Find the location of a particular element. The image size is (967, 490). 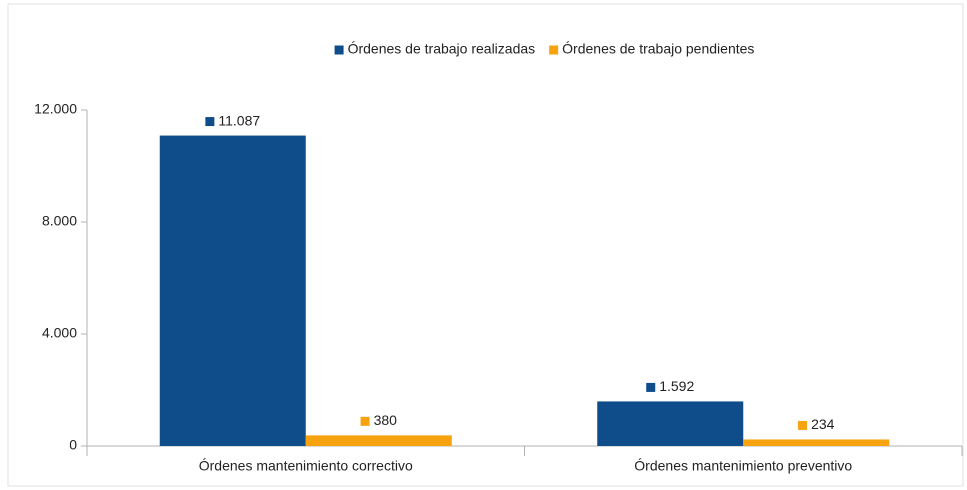

data-label: 234 is located at coordinates (823, 424).